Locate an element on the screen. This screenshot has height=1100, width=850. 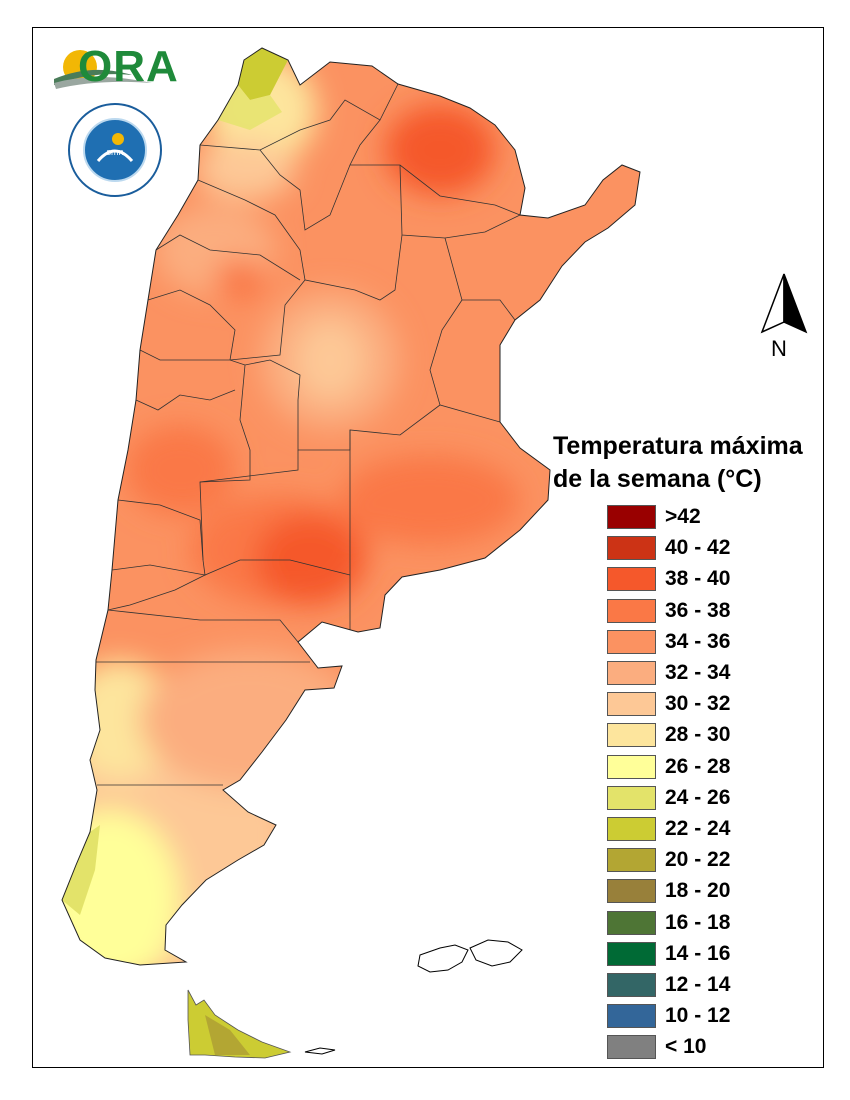
legend-item: 28 - 30 is located at coordinates (717, 736).